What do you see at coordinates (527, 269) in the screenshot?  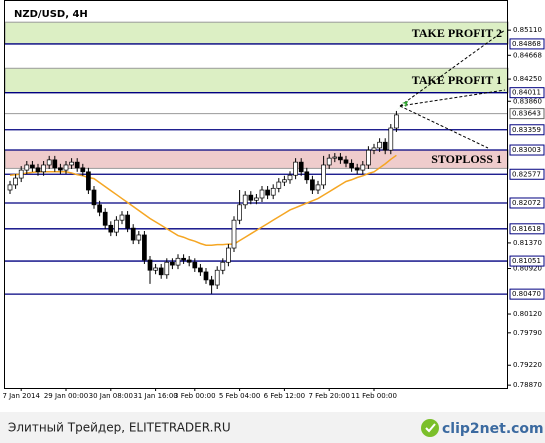 I see `y-tick-label: 0.80920` at bounding box center [527, 269].